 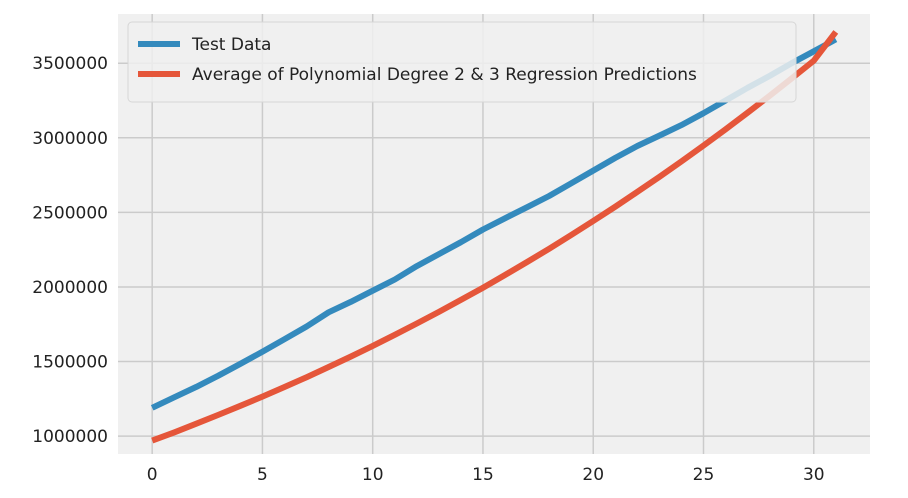 What do you see at coordinates (814, 475) in the screenshot?
I see `x-tick-label: 30` at bounding box center [814, 475].